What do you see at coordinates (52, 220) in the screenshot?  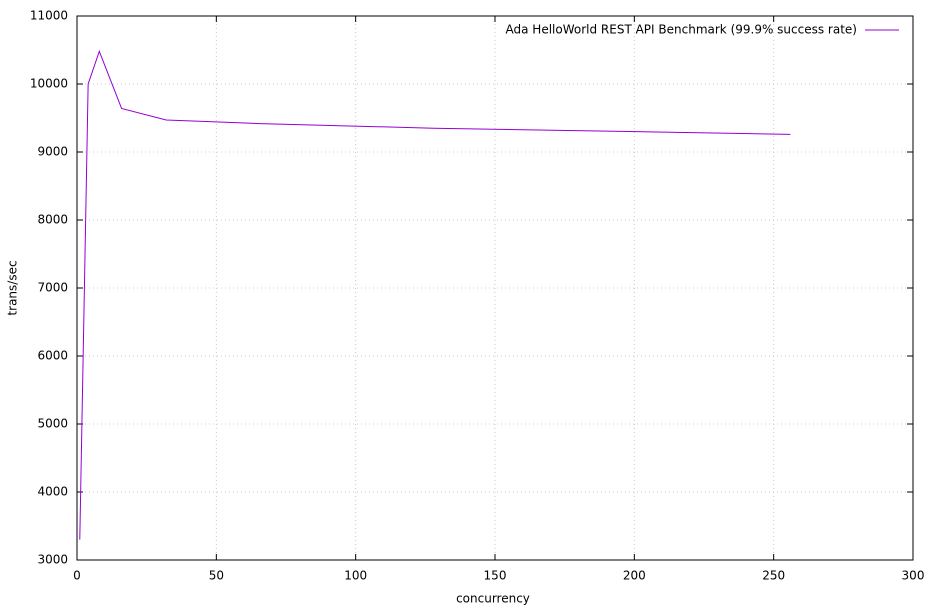 I see `y-tick-label: 8000` at bounding box center [52, 220].